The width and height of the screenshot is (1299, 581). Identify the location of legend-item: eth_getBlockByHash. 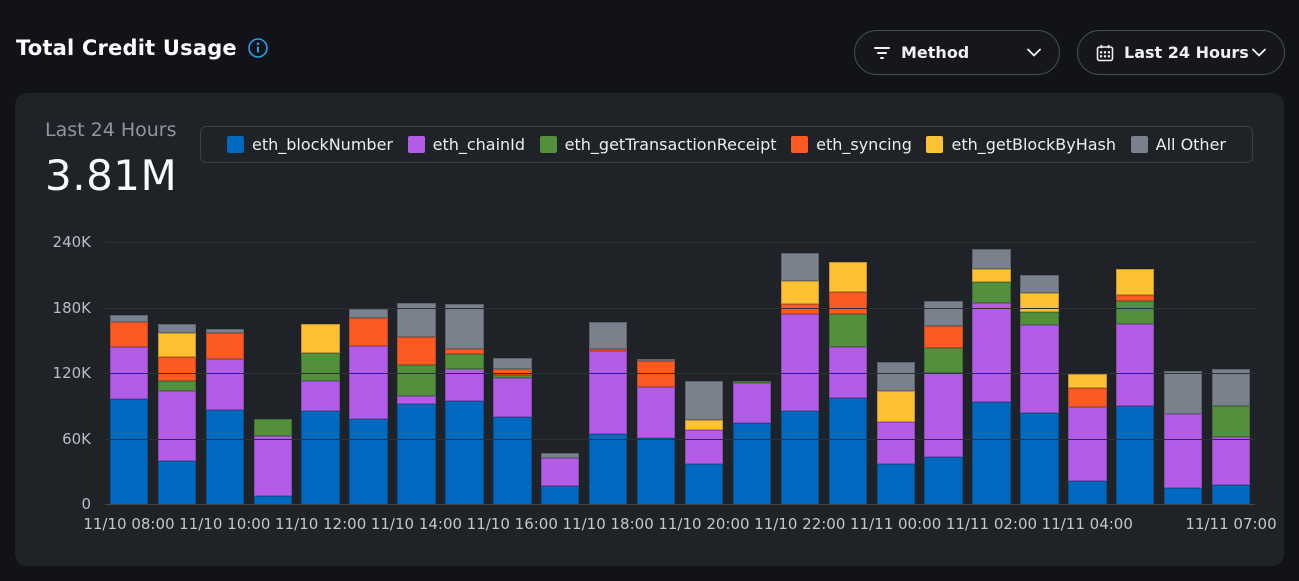
(1021, 144).